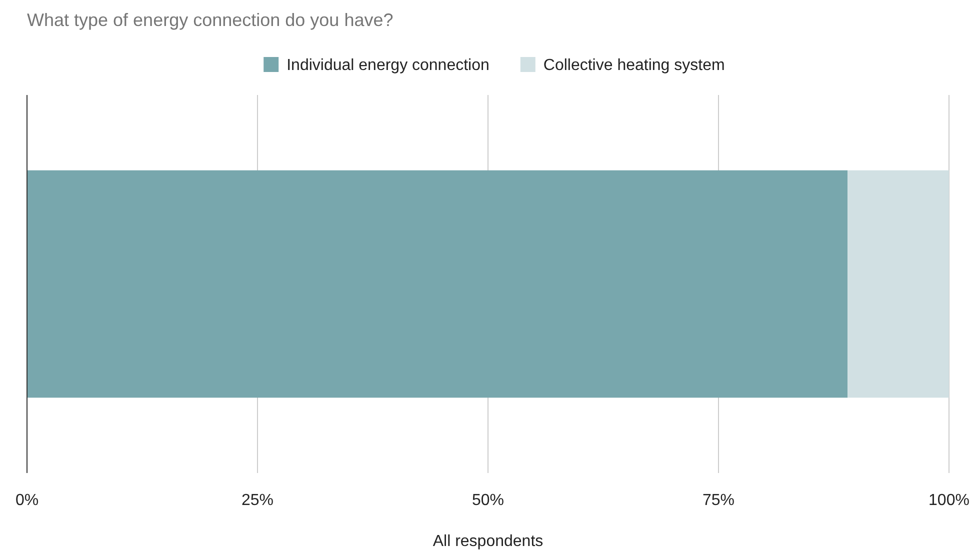 The image size is (978, 558). I want to click on x-tick-label: 100%, so click(949, 500).